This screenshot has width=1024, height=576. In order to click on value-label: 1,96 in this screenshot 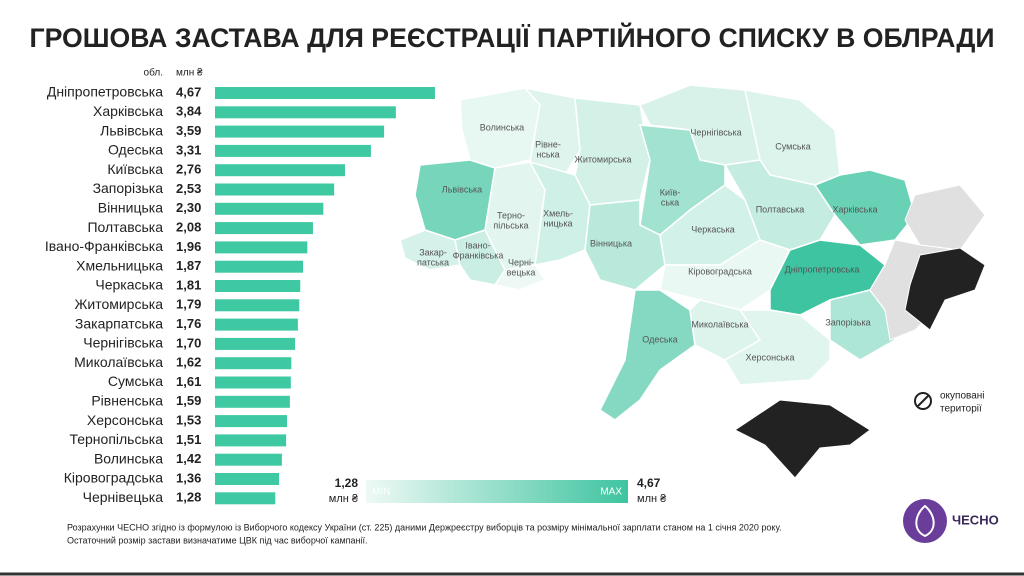, I will do `click(188, 246)`.